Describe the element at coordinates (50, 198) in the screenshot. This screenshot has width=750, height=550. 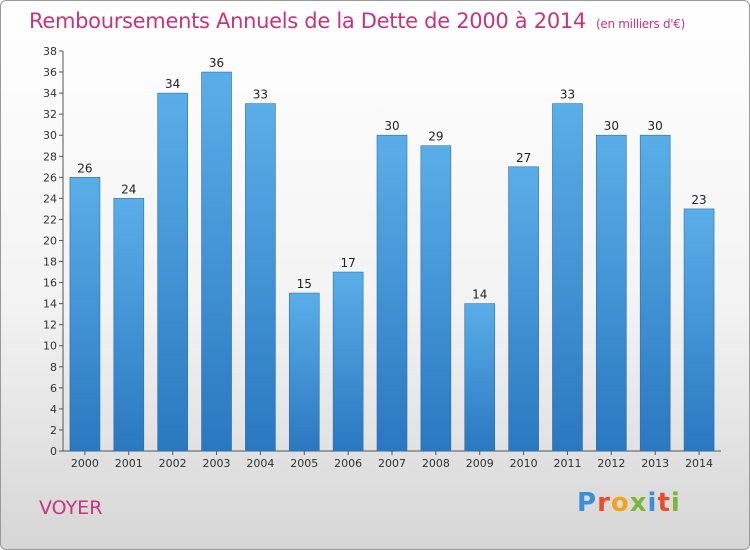
I see `y-tick-label: 24` at that location.